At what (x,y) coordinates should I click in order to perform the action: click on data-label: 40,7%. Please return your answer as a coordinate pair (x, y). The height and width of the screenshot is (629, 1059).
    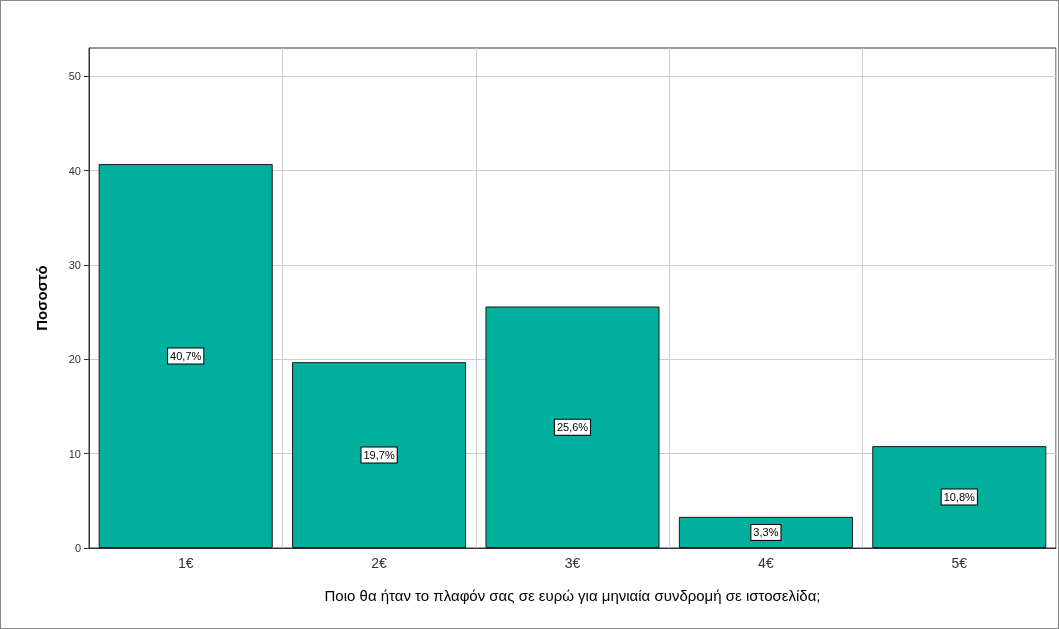
    Looking at the image, I should click on (186, 356).